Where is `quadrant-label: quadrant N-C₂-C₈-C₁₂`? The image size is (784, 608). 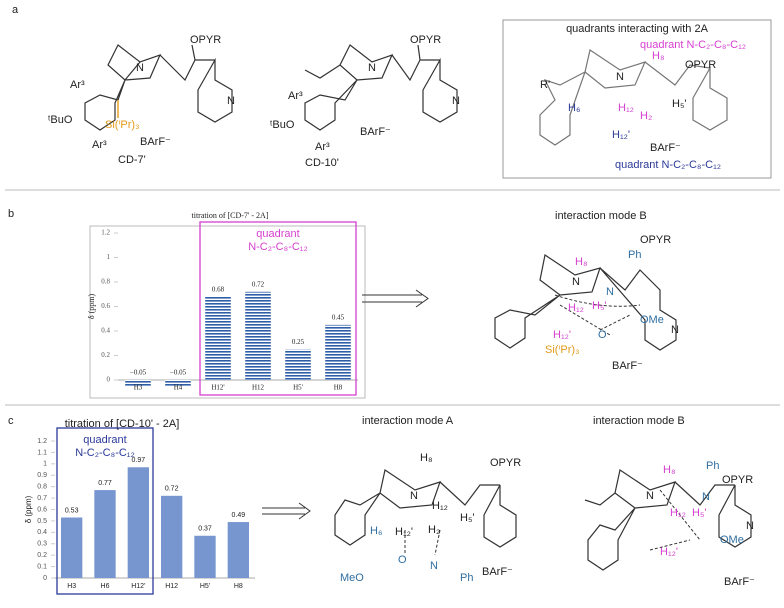 quadrant-label: quadrant N-C₂-C₈-C₁₂ is located at coordinates (693, 45).